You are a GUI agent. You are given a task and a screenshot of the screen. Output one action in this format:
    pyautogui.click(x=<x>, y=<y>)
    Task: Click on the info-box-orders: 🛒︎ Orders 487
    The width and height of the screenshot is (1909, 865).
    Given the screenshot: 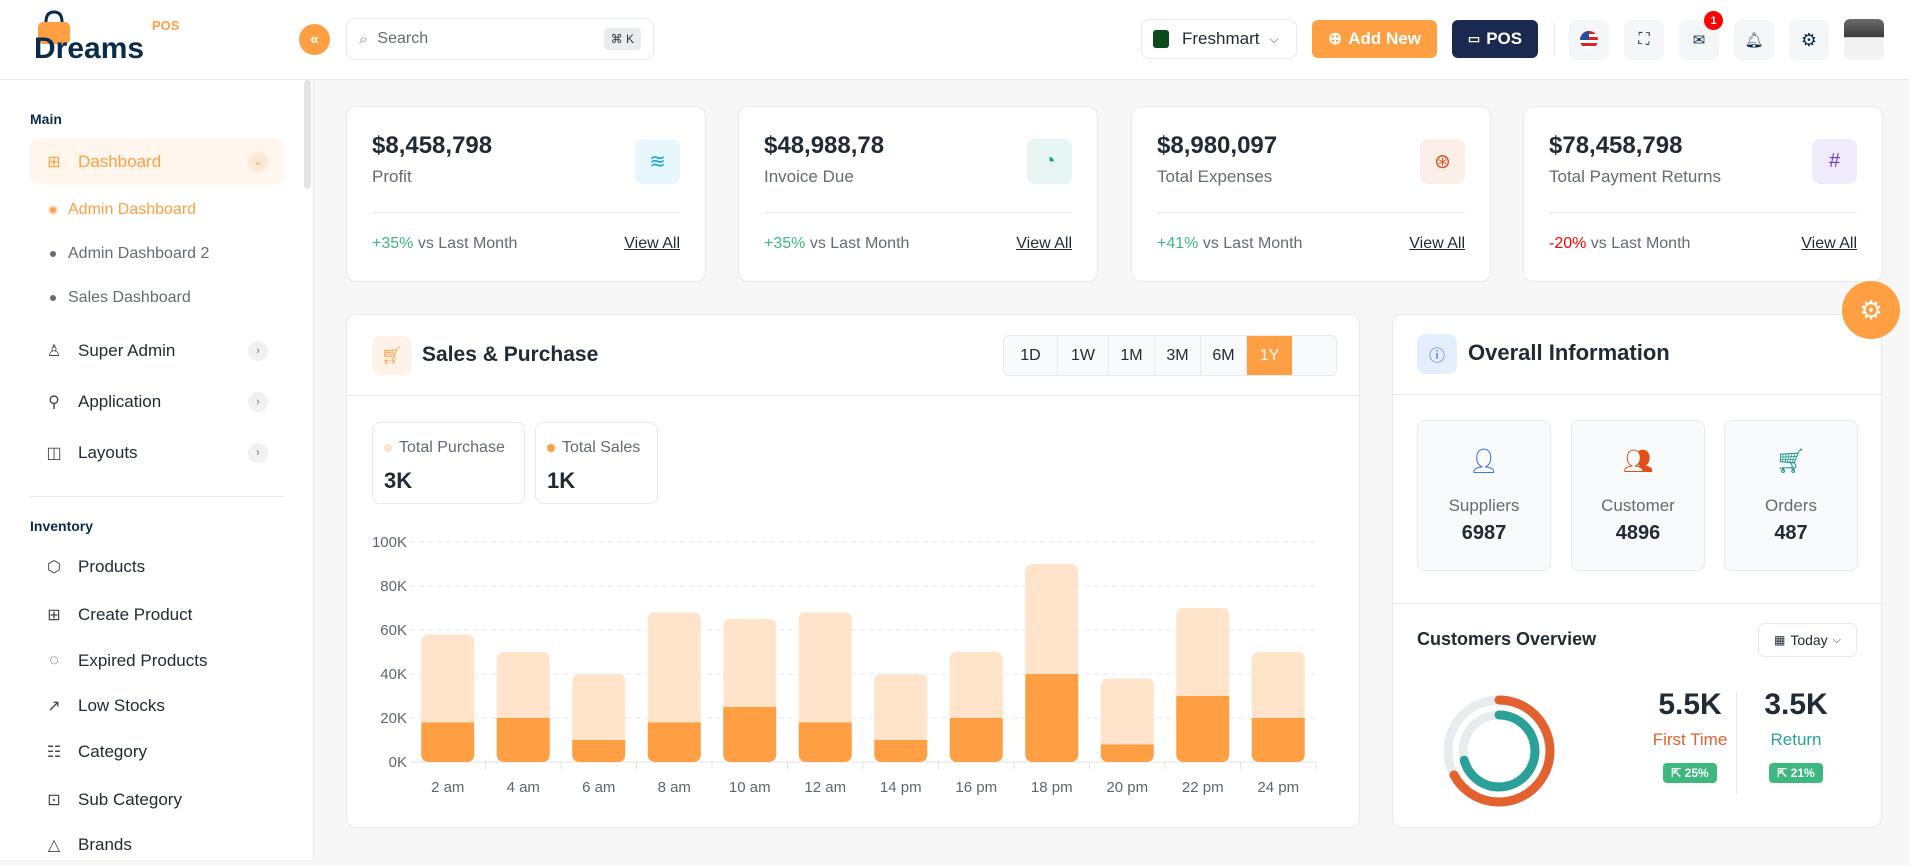 What is the action you would take?
    pyautogui.click(x=1791, y=495)
    